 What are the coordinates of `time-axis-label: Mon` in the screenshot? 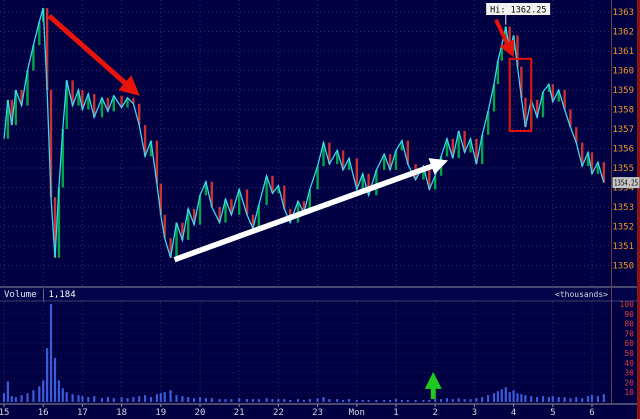 It's located at (357, 413).